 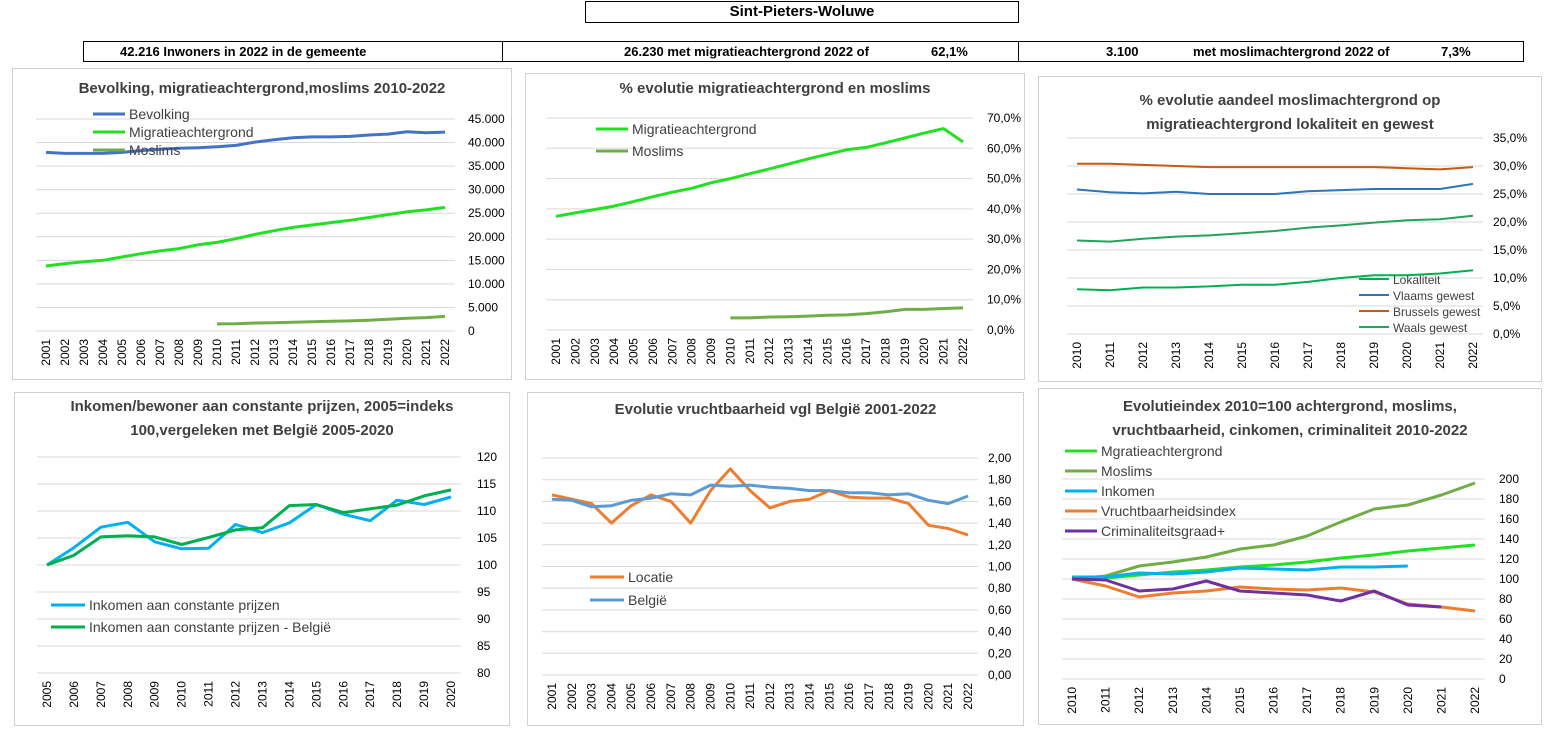 I want to click on y-tick-label: 10,0%, so click(x=1004, y=300).